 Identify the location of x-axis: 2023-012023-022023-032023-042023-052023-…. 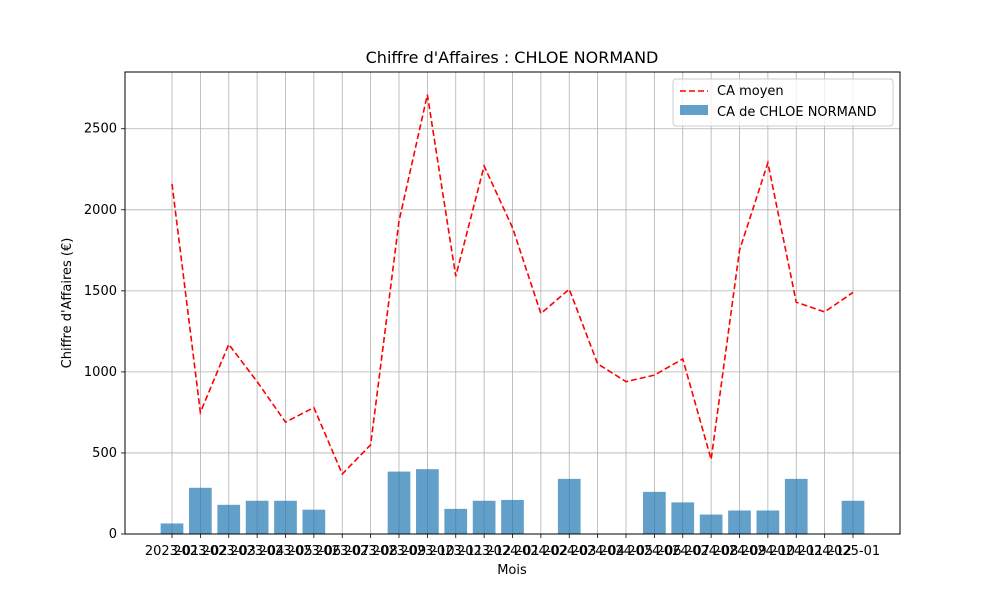
(512, 546).